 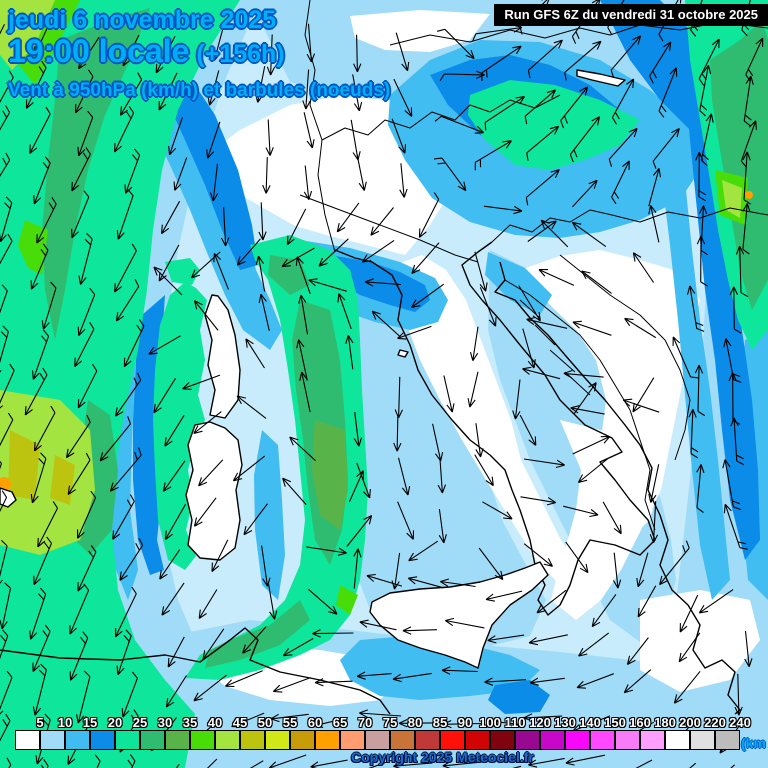 What do you see at coordinates (610, 490) in the screenshot?
I see `field-white-puglia` at bounding box center [610, 490].